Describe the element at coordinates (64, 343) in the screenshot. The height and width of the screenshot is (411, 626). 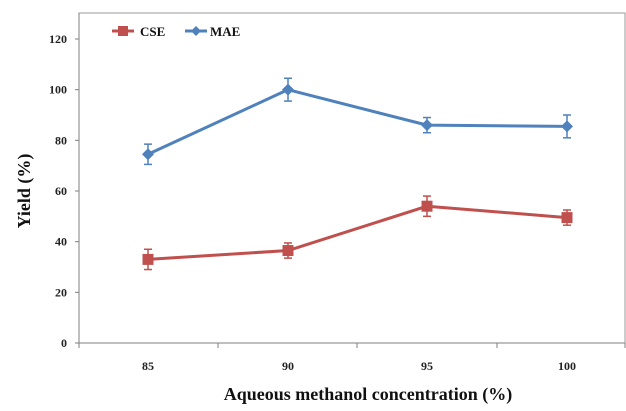
I see `y-tick-label: 0` at that location.